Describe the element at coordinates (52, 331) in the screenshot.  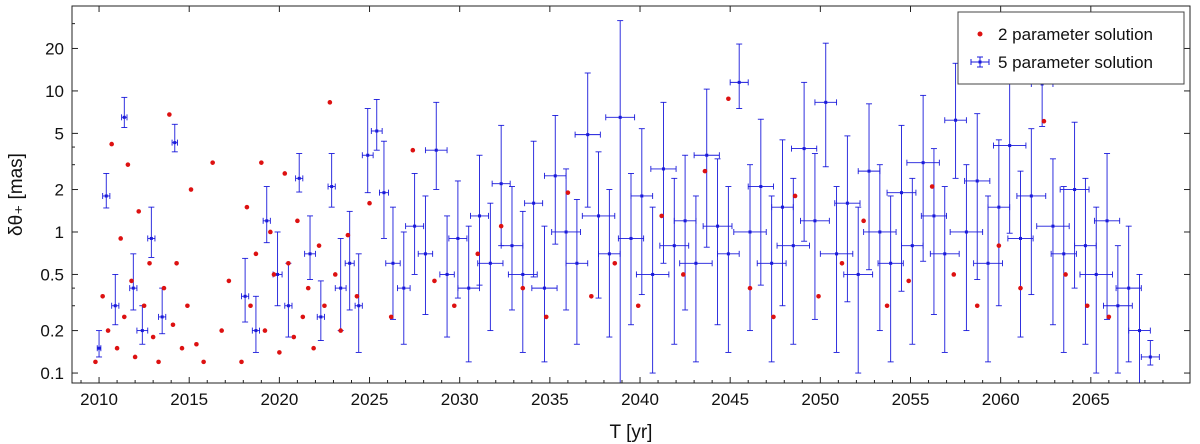
I see `y-tick-label: 0.2` at that location.